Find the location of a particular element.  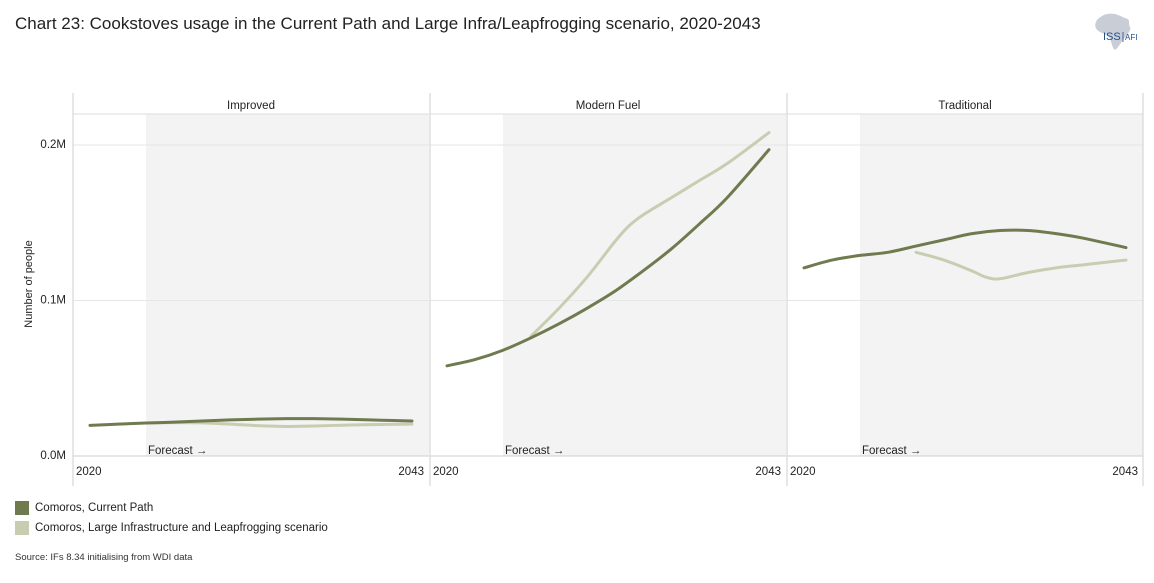

africa-map-icon is located at coordinates (1113, 31).